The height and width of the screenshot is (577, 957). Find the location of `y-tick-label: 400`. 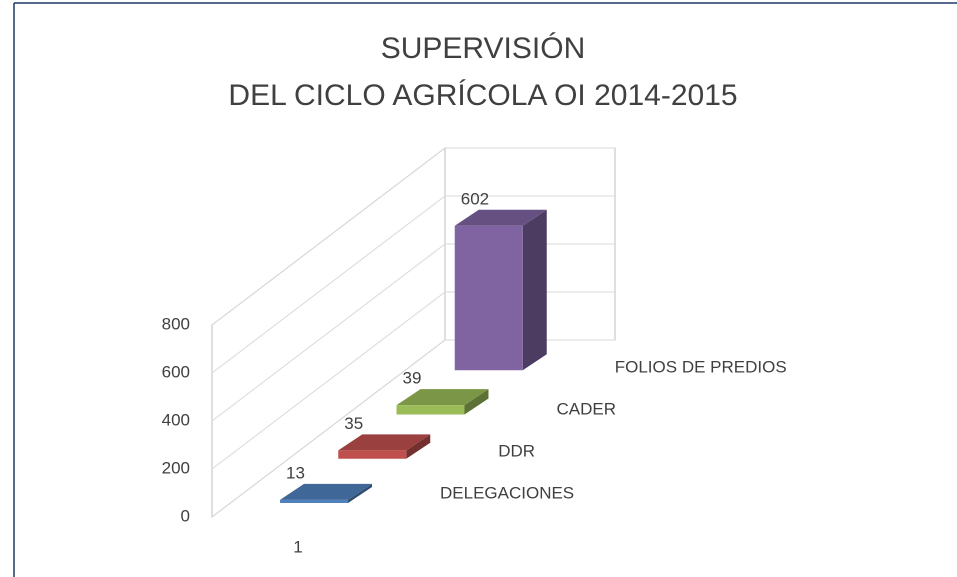

y-tick-label: 400 is located at coordinates (176, 419).